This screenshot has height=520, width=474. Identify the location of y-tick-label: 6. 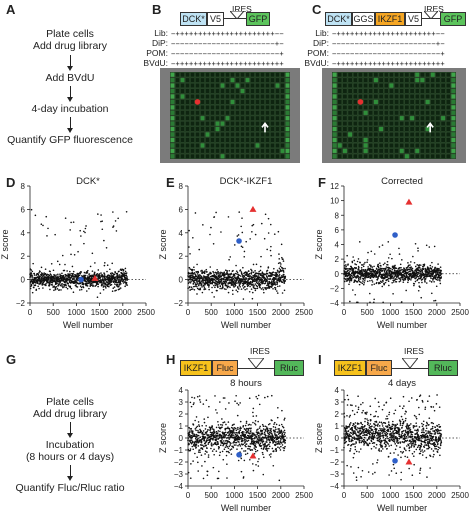
(23, 209).